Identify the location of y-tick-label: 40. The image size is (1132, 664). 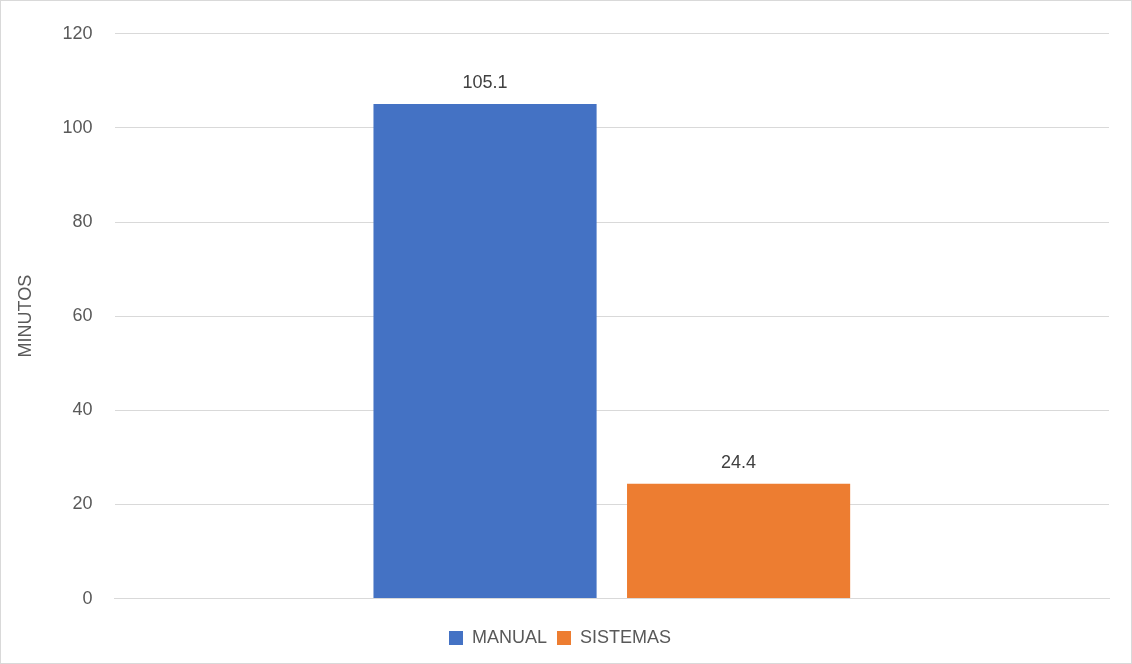
(82, 409).